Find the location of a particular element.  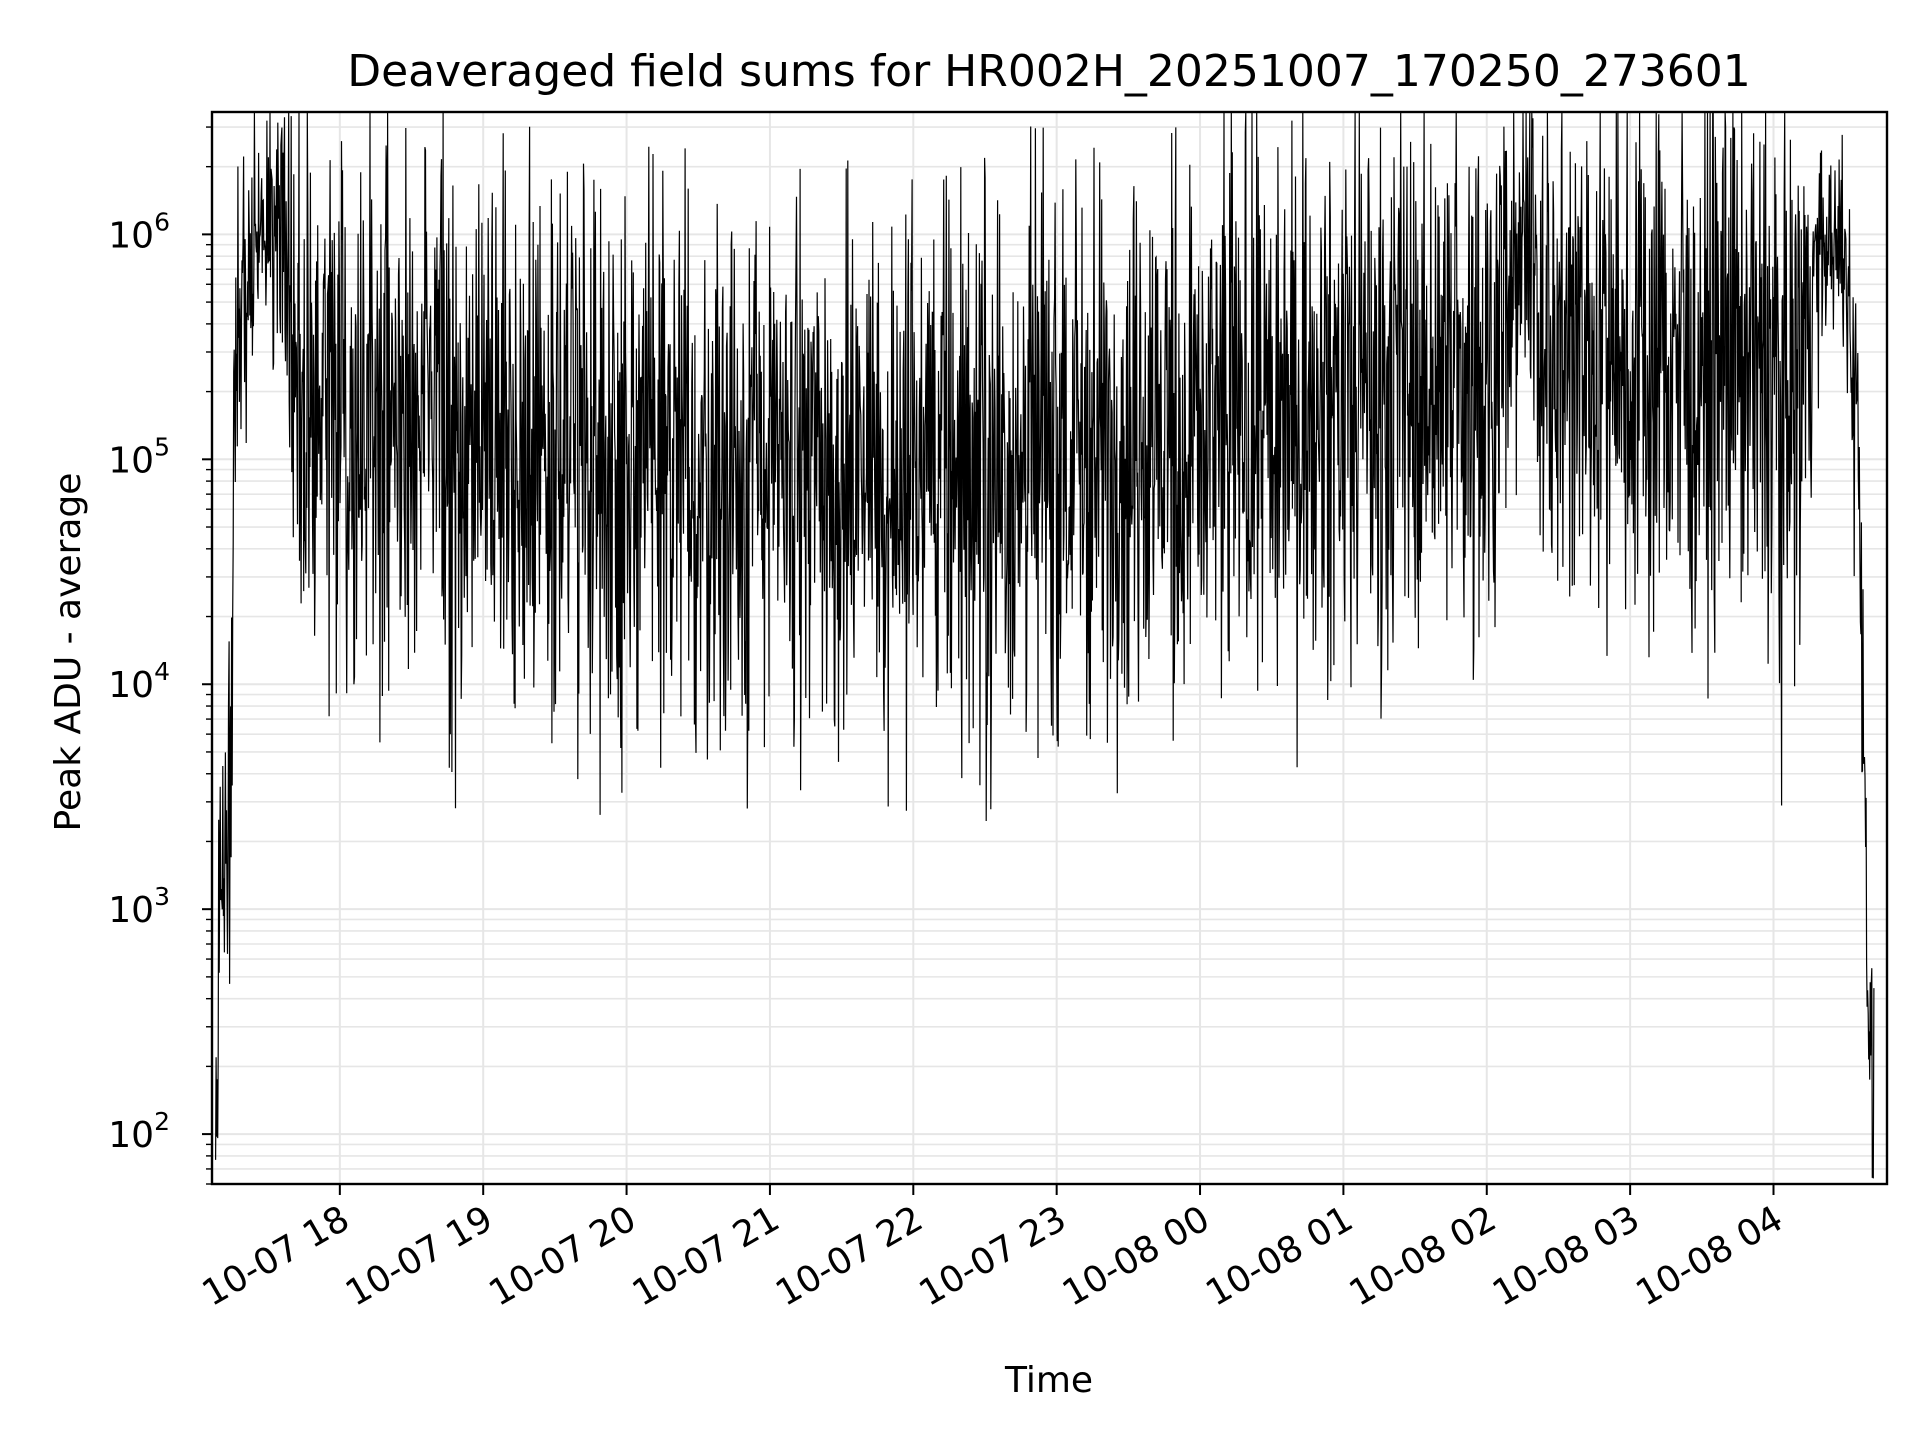

y-tick-label: 10³ is located at coordinates (139, 906).